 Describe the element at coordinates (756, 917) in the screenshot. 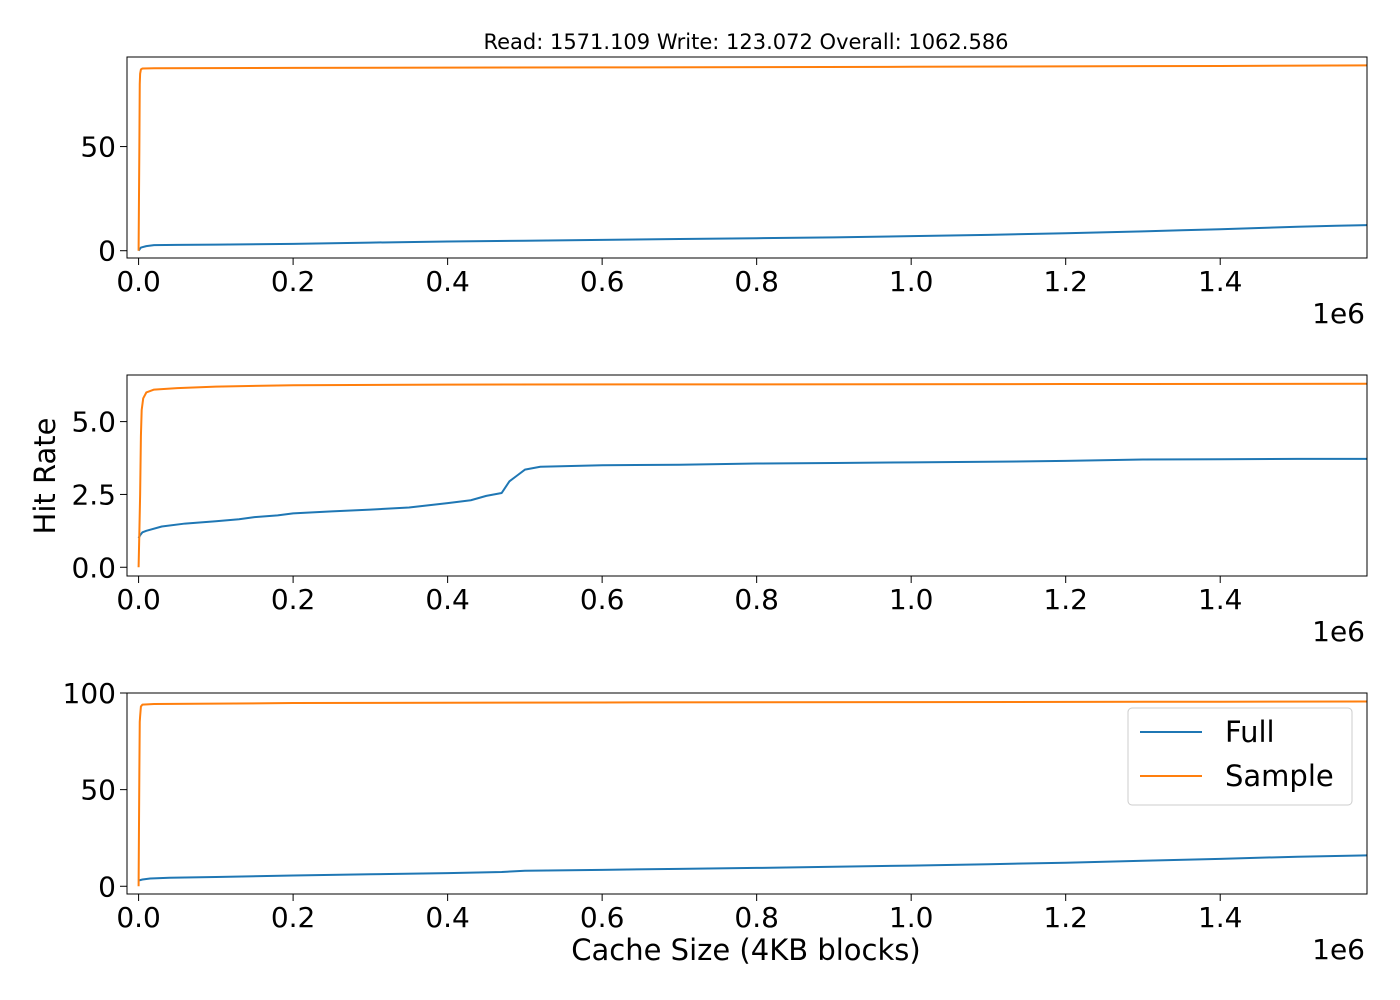

I see `subplot-3-x-tick-label: 0.8` at that location.